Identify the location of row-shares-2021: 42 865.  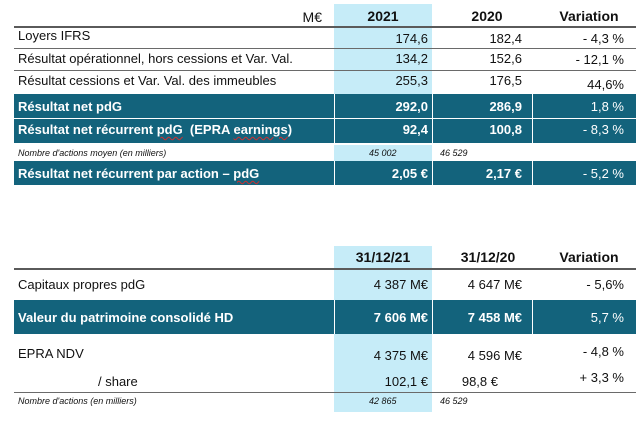
(383, 401).